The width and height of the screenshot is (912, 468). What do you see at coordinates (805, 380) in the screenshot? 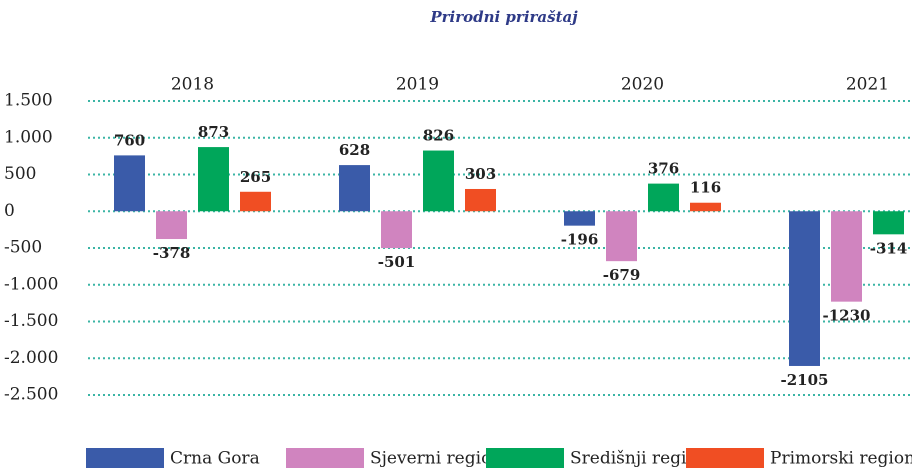
I see `data-label: -2105` at bounding box center [805, 380].